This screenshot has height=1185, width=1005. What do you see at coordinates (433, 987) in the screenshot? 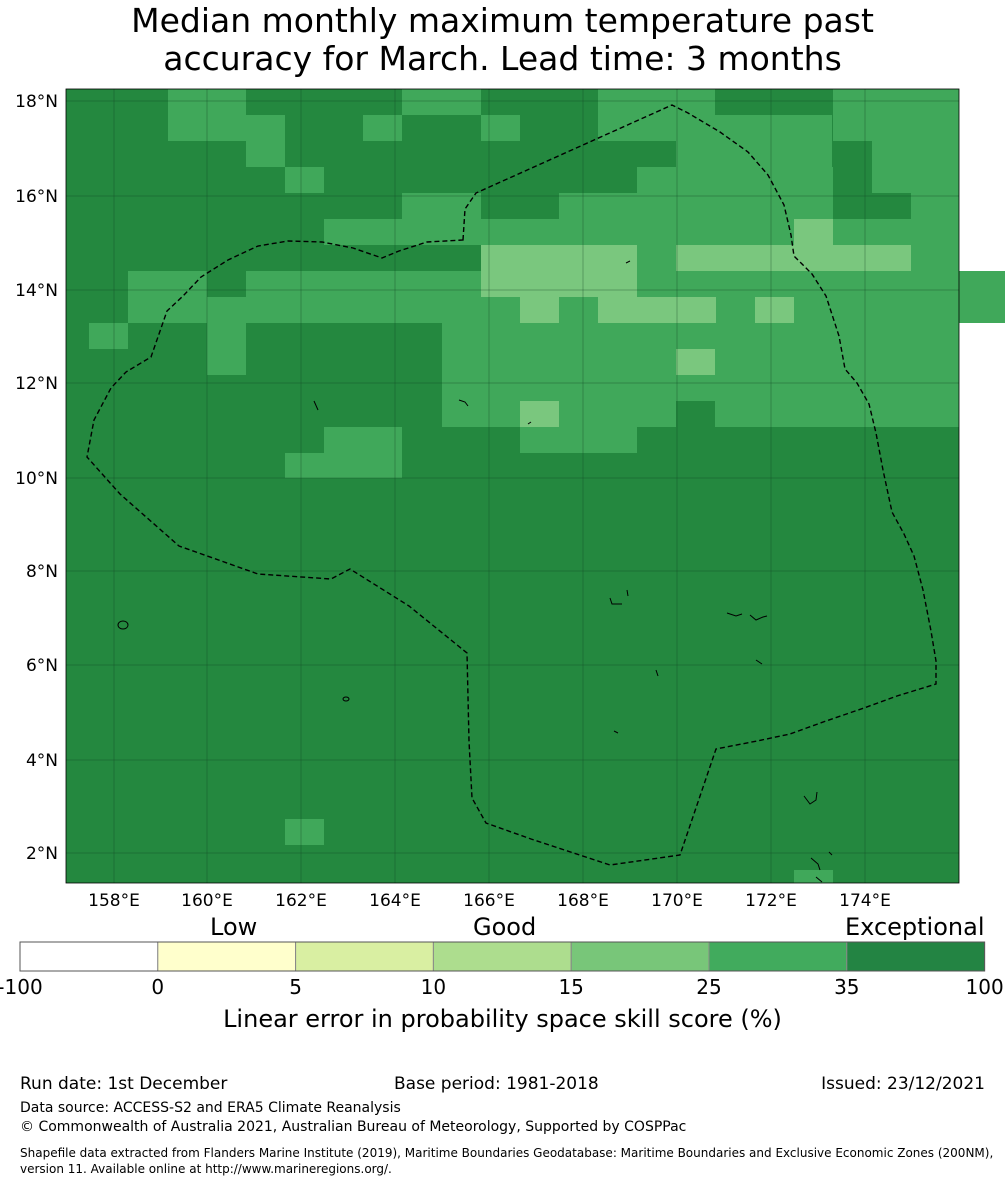
I see `colorbar-tick-label: 10` at bounding box center [433, 987].